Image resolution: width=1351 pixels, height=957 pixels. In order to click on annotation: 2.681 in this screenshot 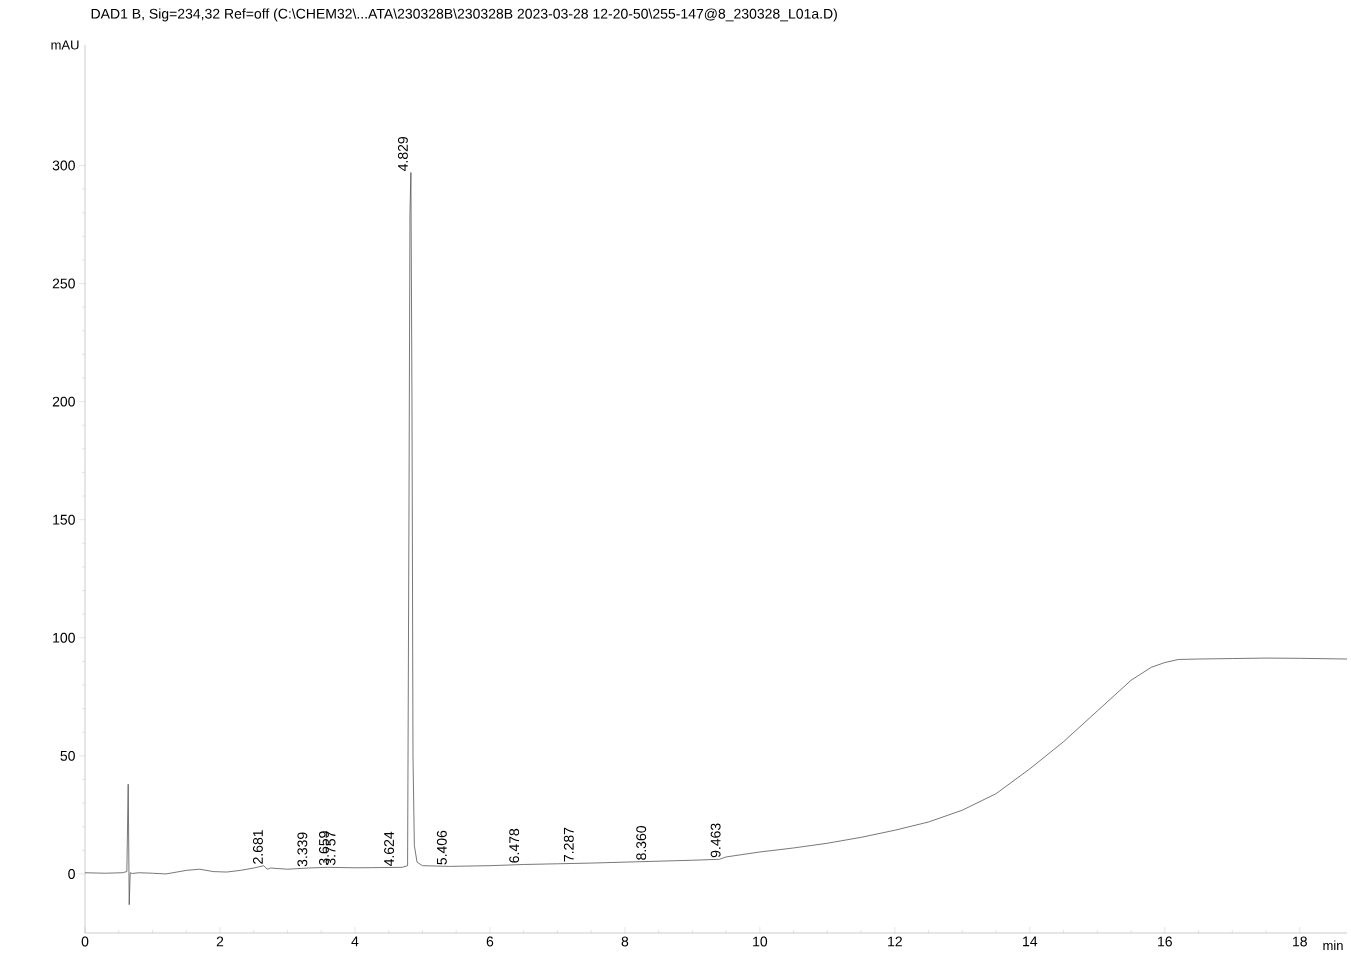, I will do `click(257, 847)`.